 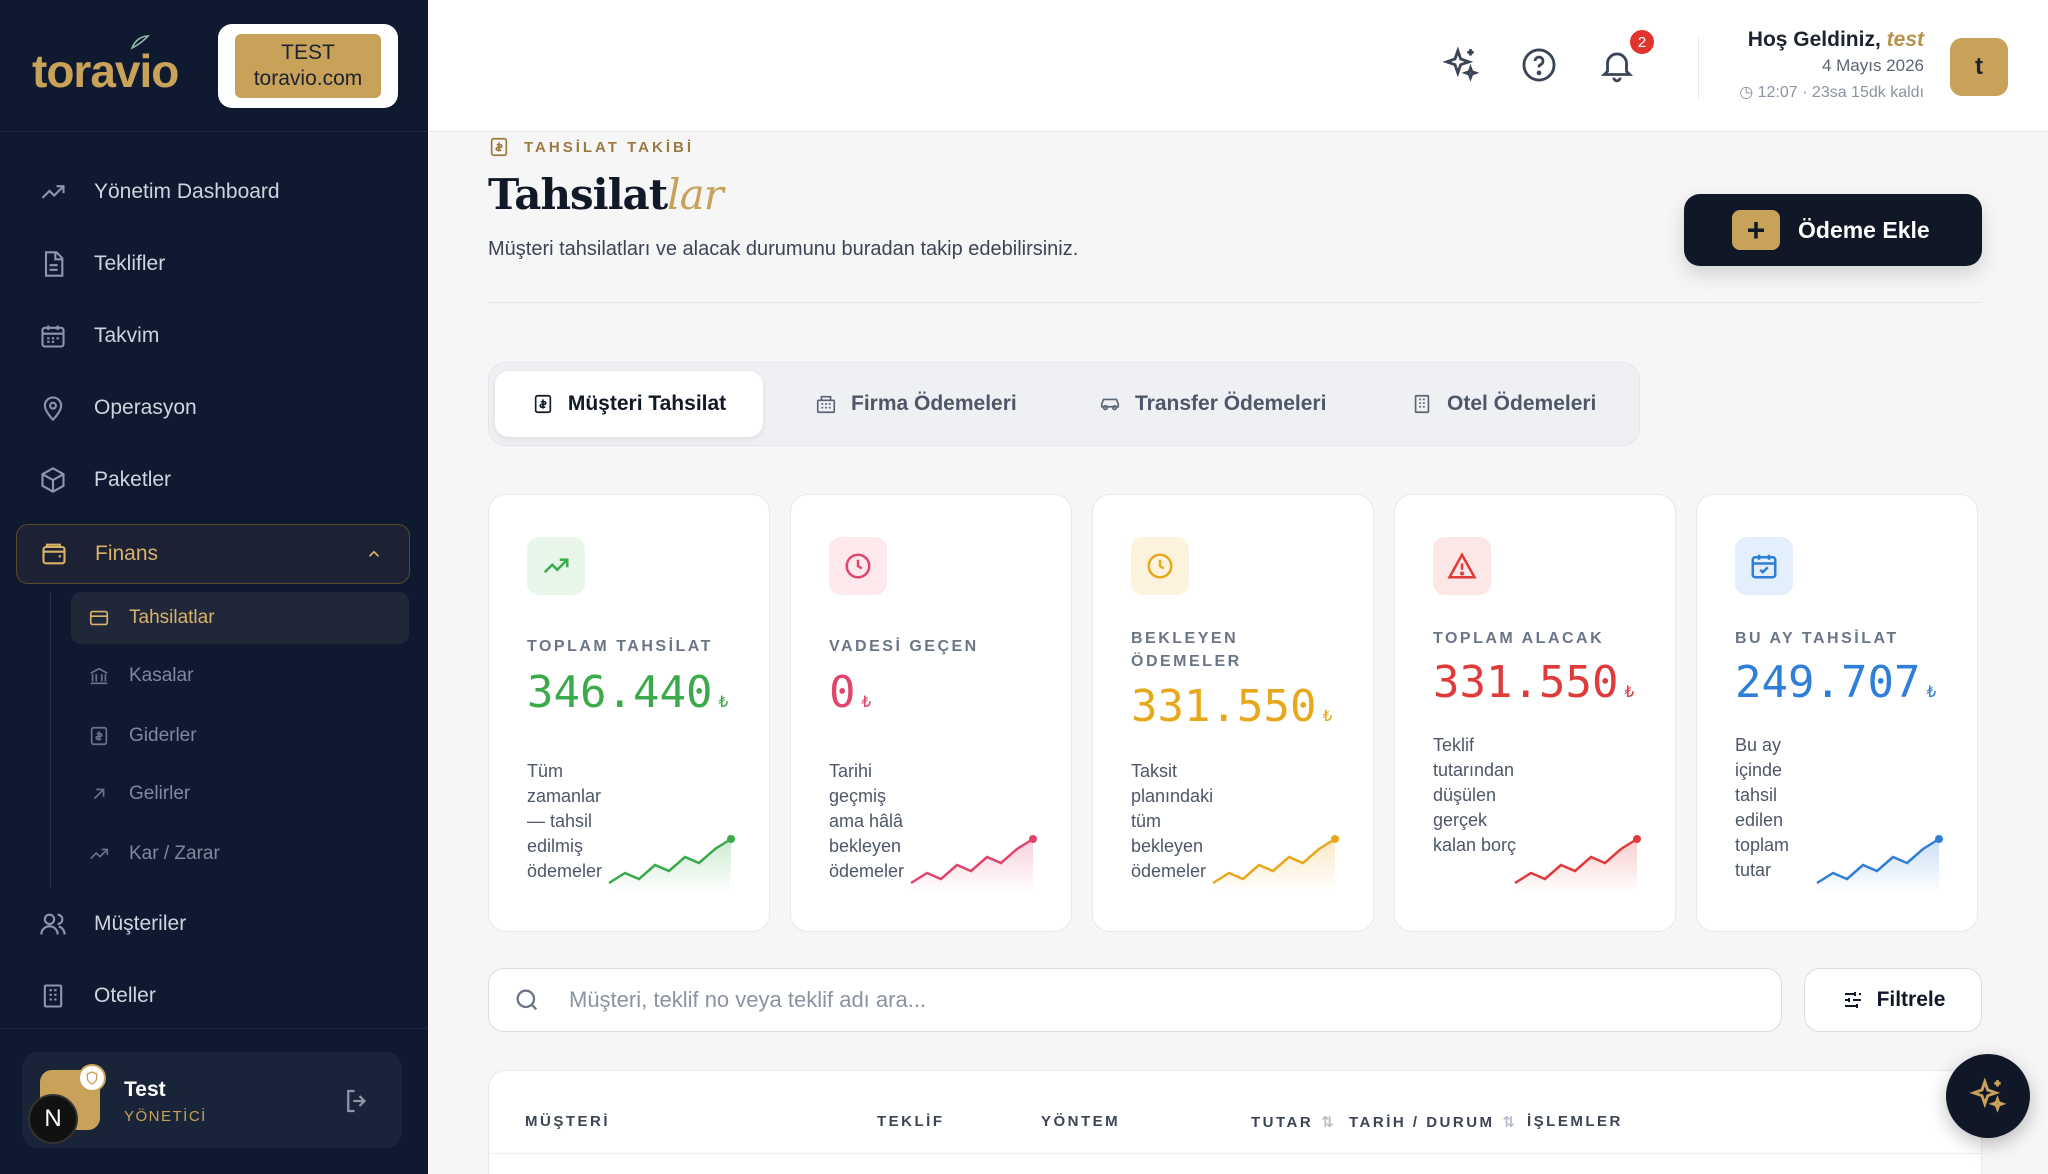 What do you see at coordinates (629, 404) in the screenshot?
I see `tab-musteri-tahsilat: Müşteri Tahsilat` at bounding box center [629, 404].